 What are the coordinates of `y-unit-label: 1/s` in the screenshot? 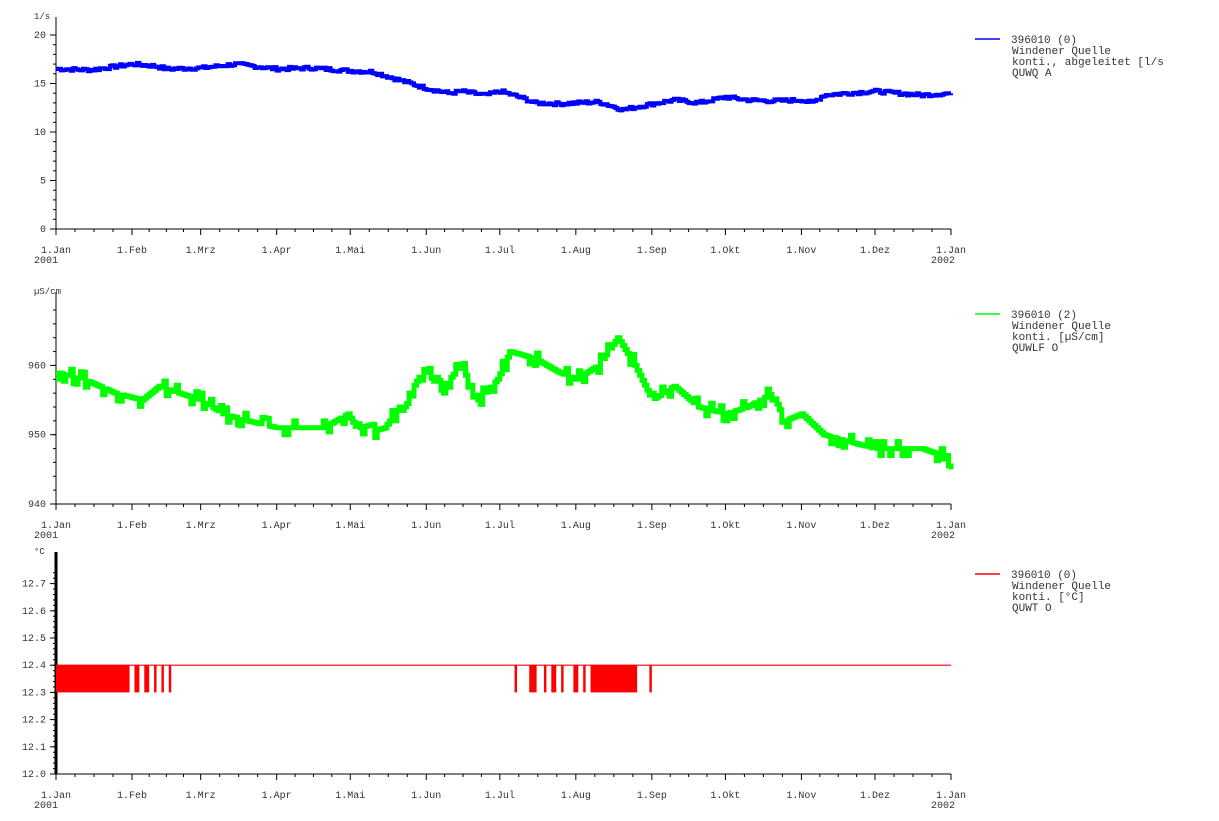 It's located at (42, 17).